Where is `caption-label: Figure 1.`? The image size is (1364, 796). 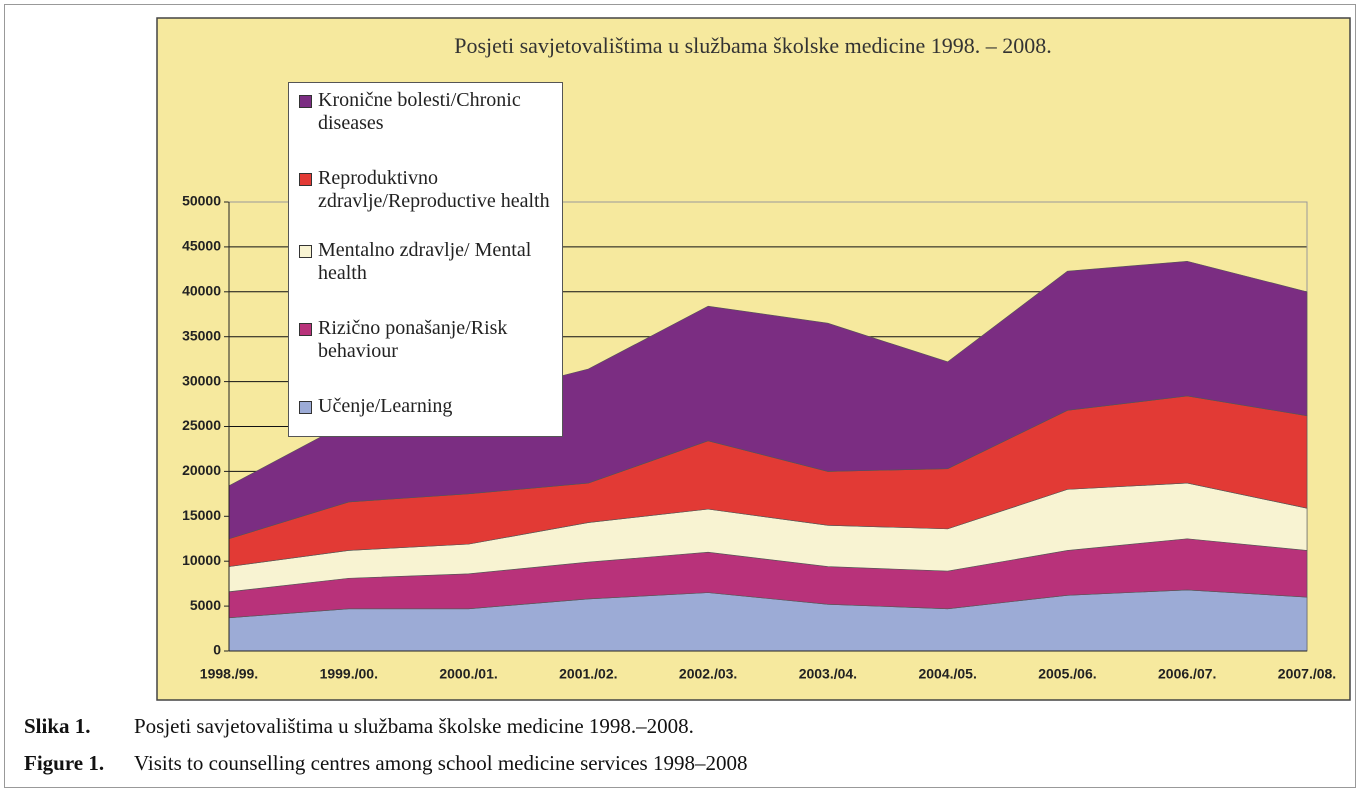
caption-label: Figure 1. is located at coordinates (64, 763).